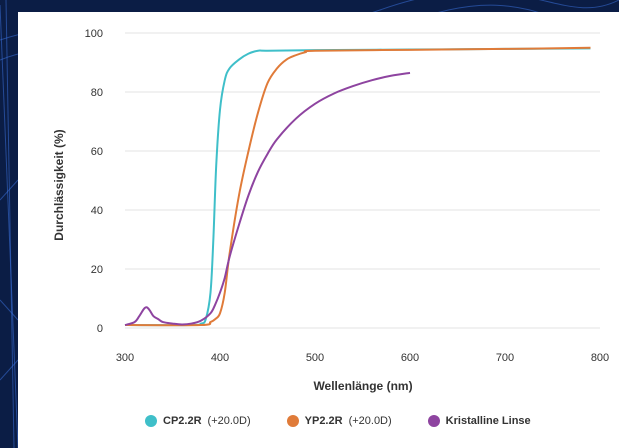  What do you see at coordinates (323, 421) in the screenshot?
I see `legend-label-yp22r: YP2.2R` at bounding box center [323, 421].